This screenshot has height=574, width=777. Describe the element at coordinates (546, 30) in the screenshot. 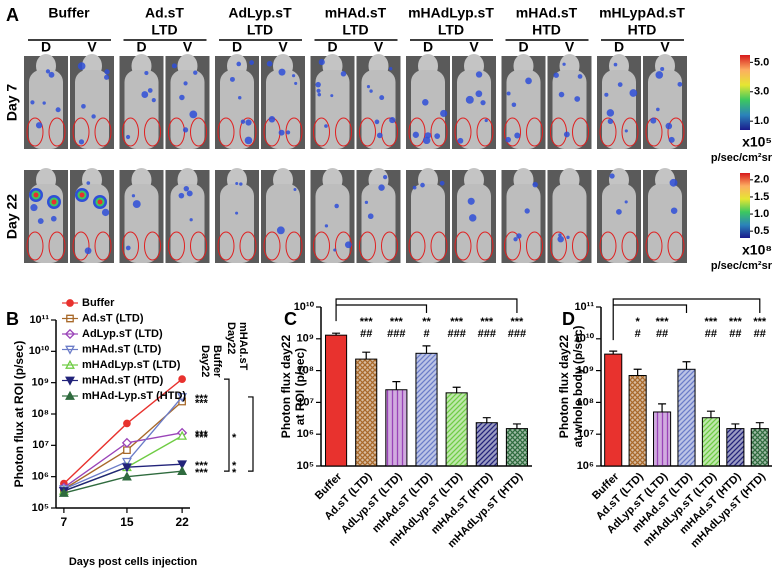

I see `group-dose: HTD` at that location.